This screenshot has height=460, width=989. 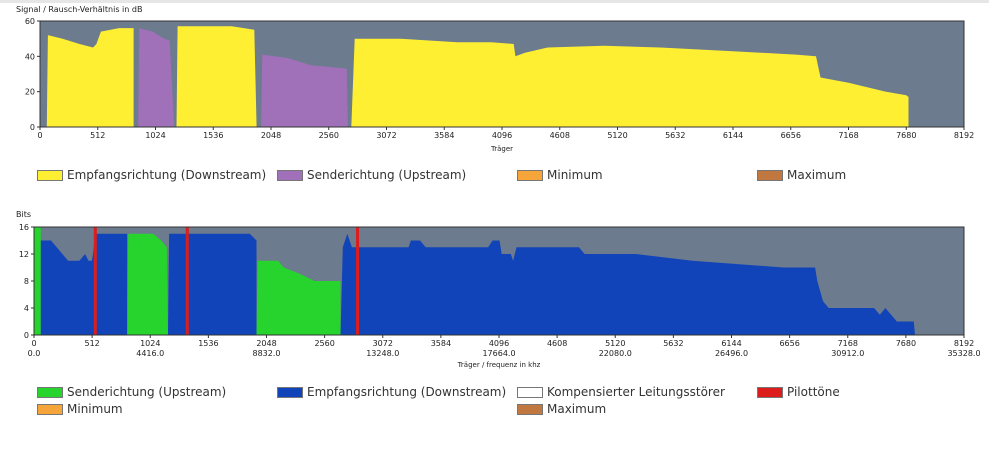 What do you see at coordinates (208, 343) in the screenshot?
I see `x-tick-label: 1536` at bounding box center [208, 343].